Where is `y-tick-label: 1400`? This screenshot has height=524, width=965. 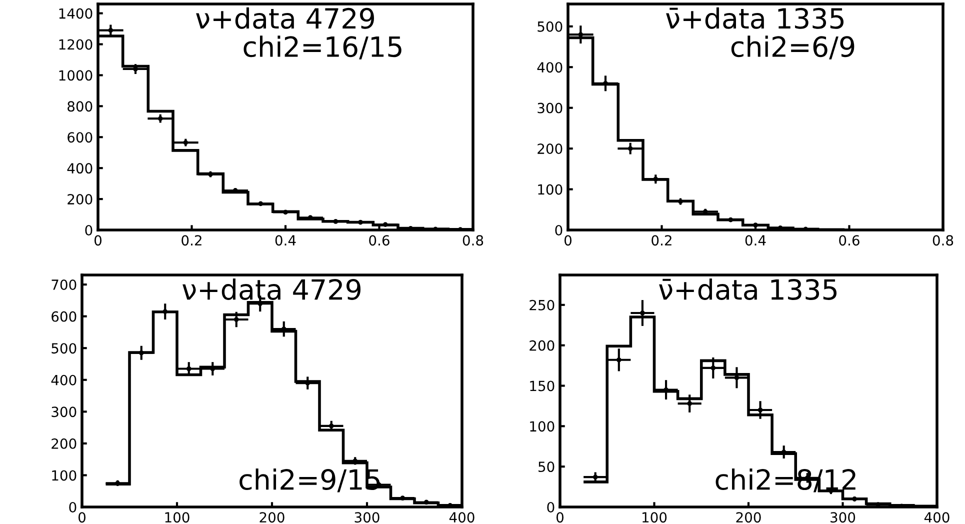 y-tick-label: 1400 is located at coordinates (75, 13).